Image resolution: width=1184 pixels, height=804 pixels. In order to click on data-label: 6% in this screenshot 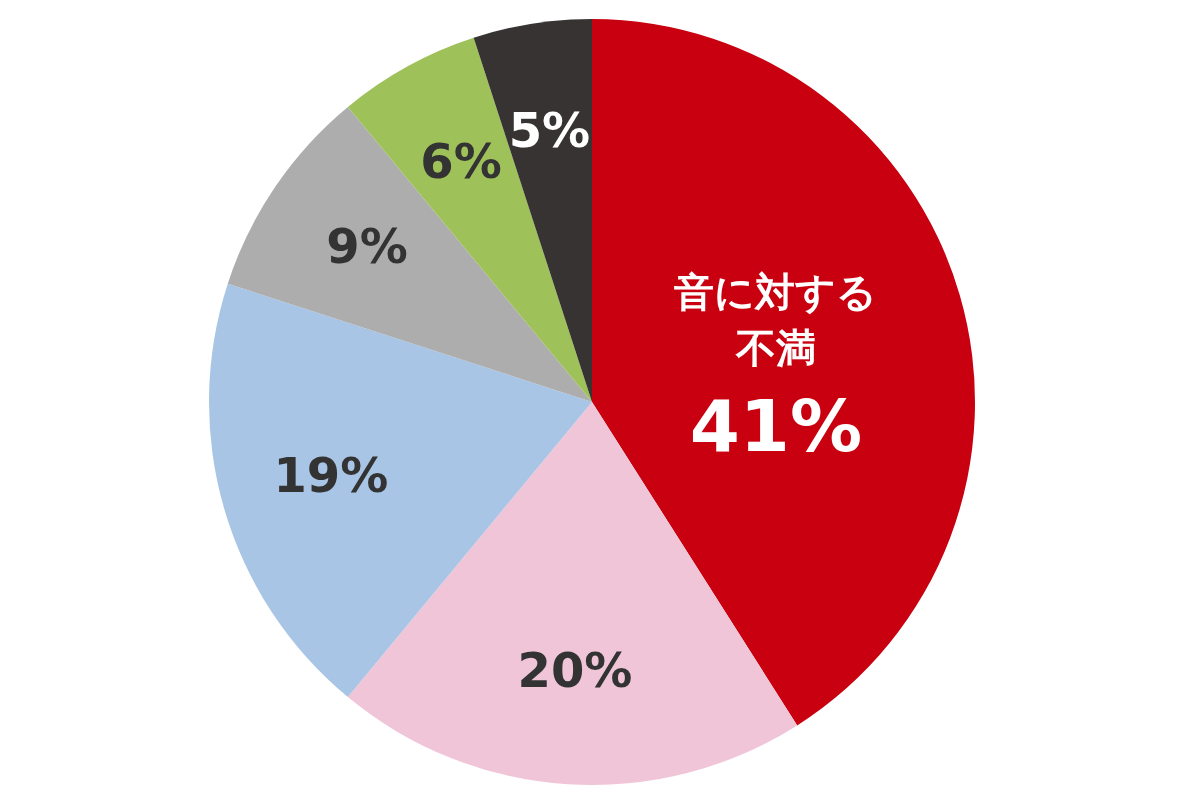, I will do `click(461, 160)`.